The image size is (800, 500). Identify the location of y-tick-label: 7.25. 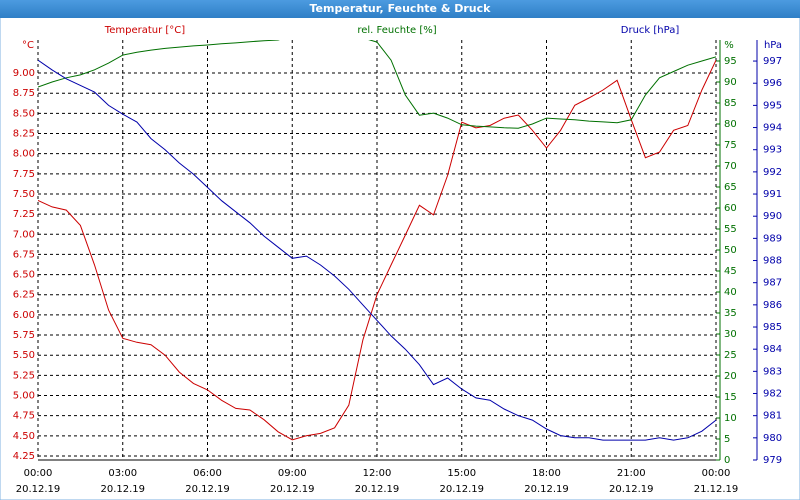
(24, 214).